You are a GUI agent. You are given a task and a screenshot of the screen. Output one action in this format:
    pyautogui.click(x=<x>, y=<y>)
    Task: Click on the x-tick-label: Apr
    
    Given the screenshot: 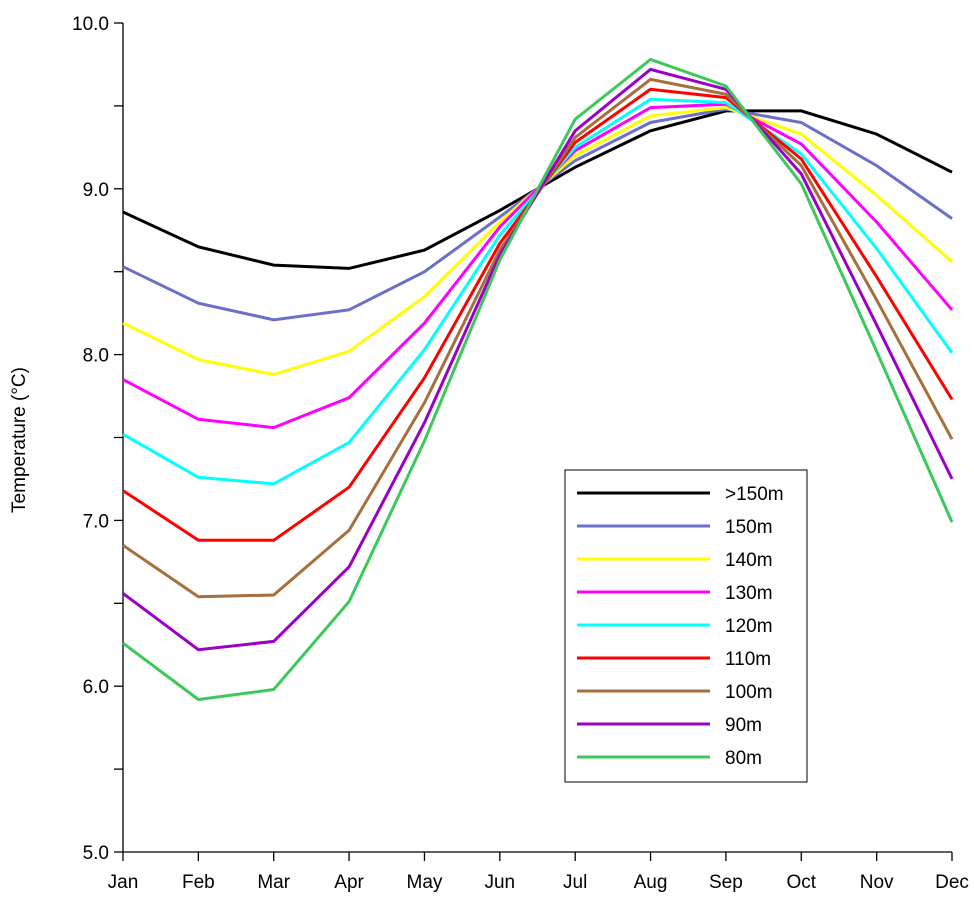 What is the action you would take?
    pyautogui.click(x=349, y=882)
    